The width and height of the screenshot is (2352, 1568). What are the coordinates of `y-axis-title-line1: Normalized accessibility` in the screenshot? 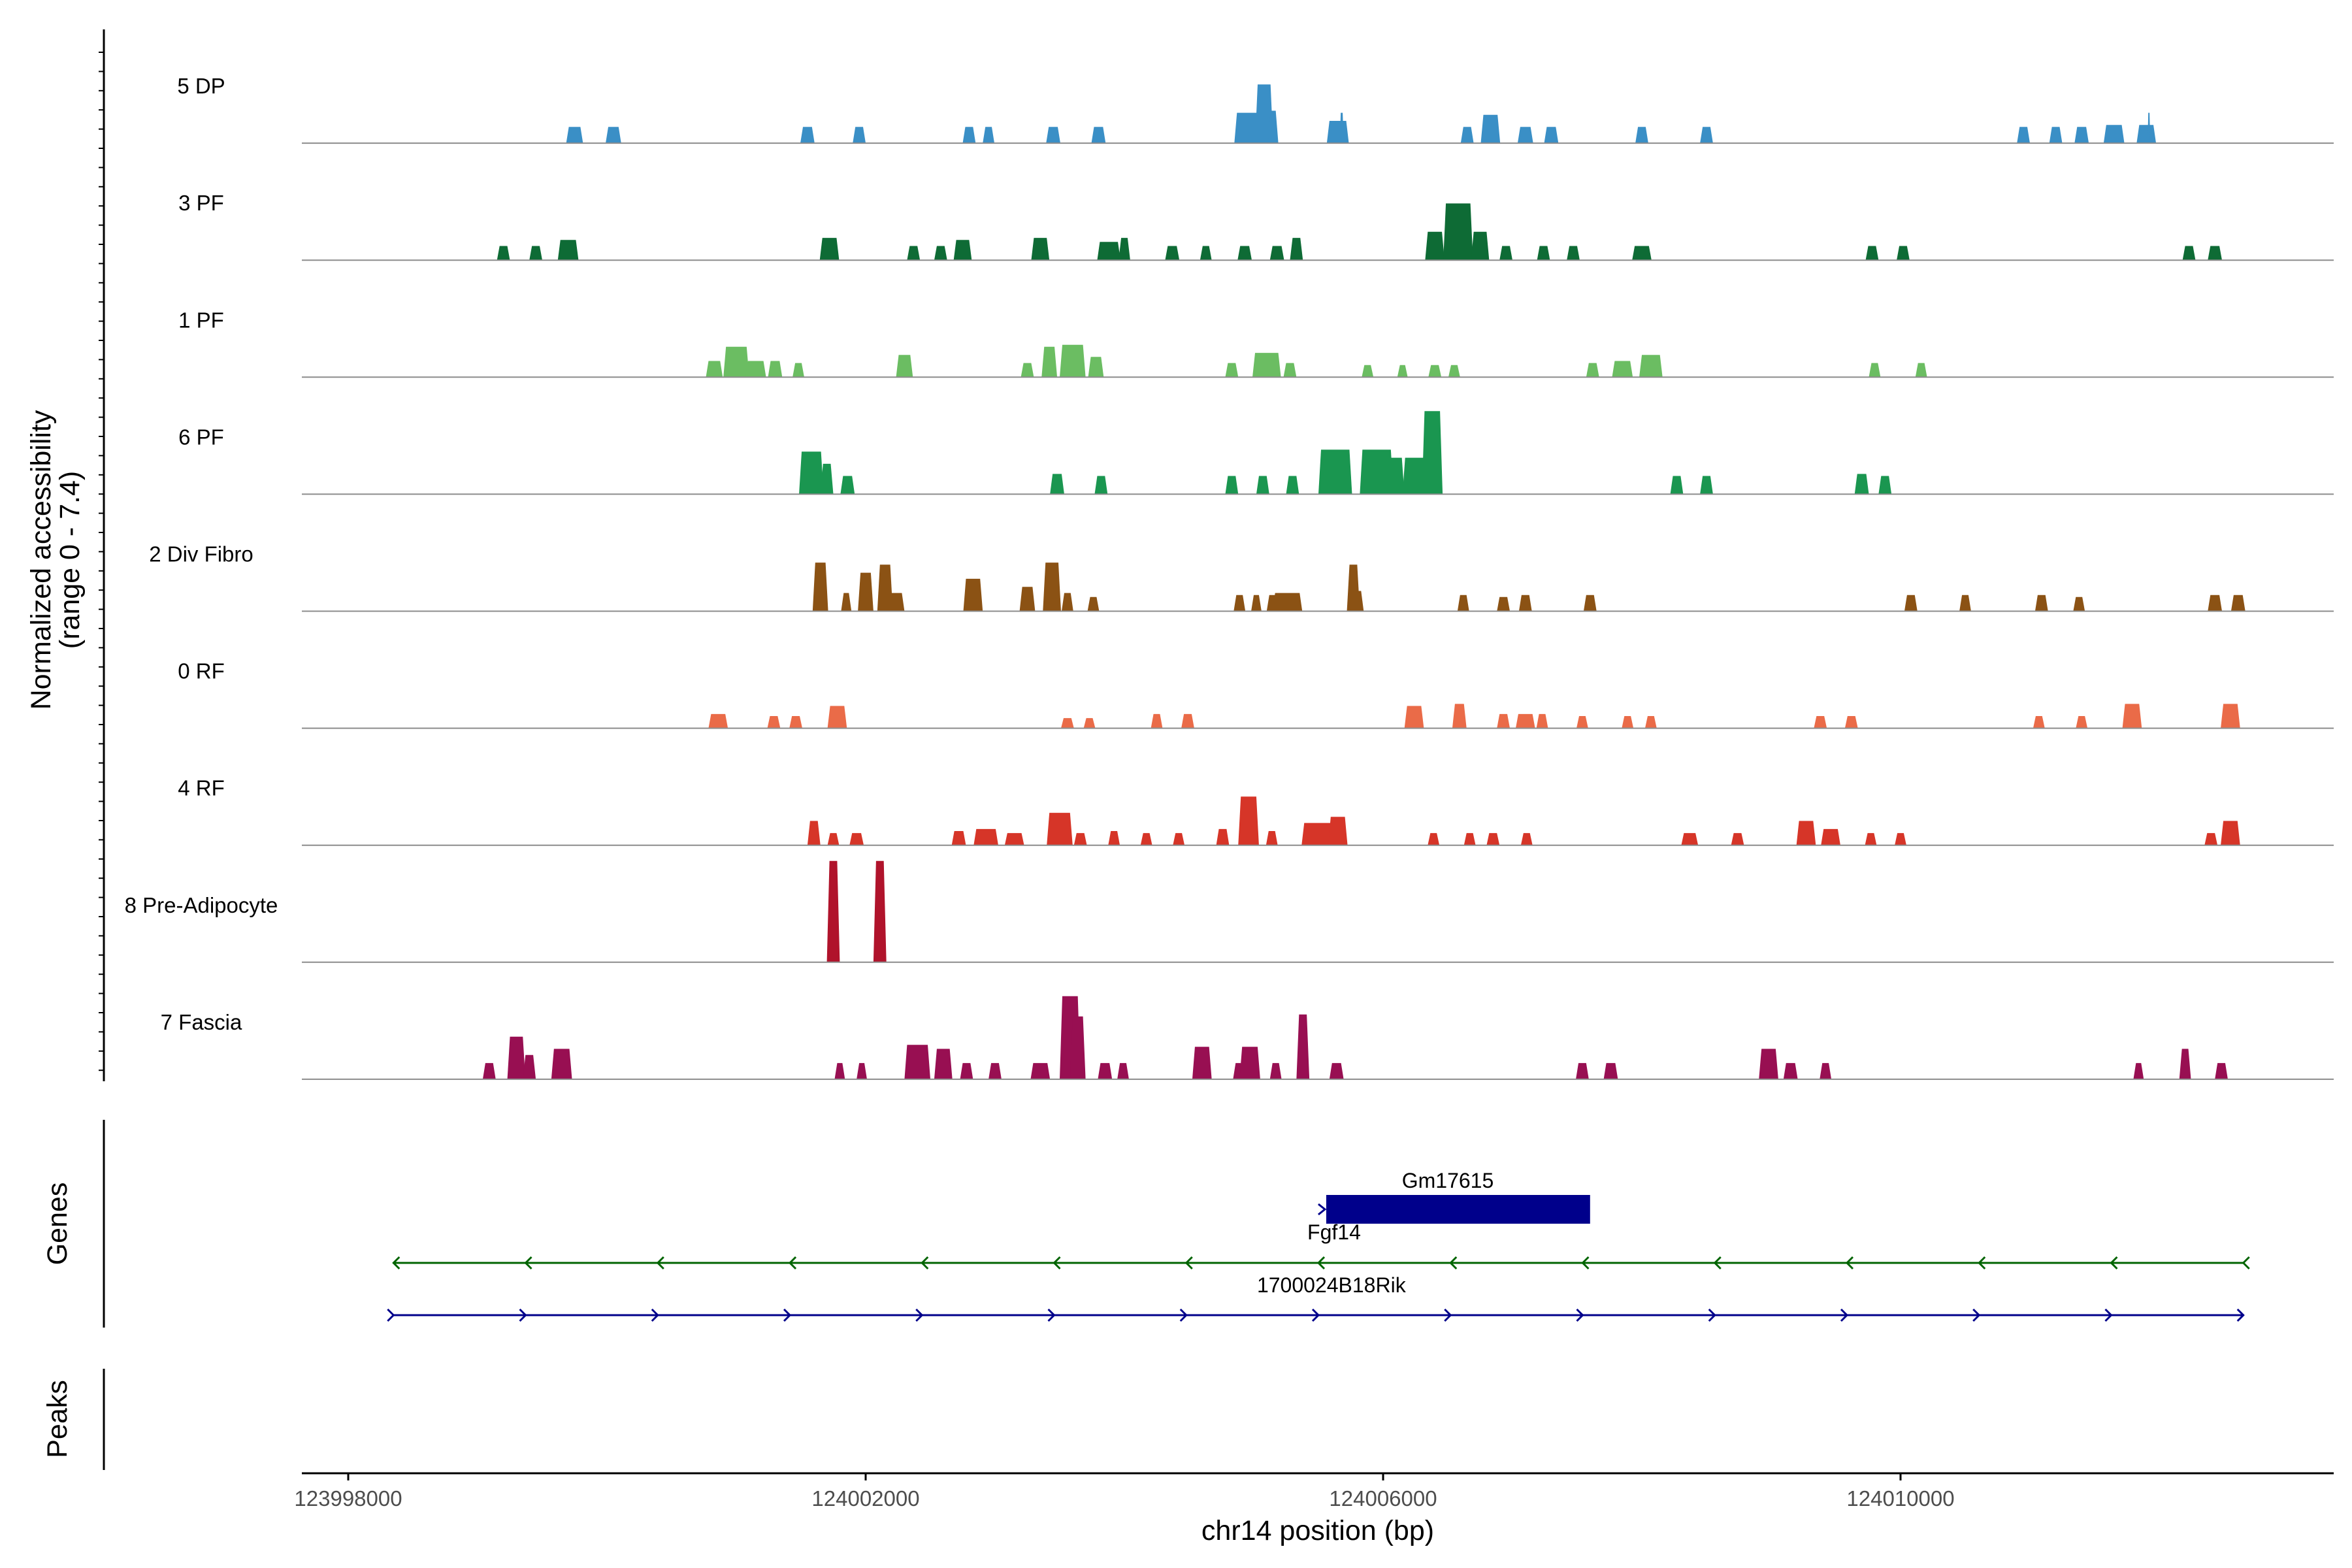 It's located at (41, 560).